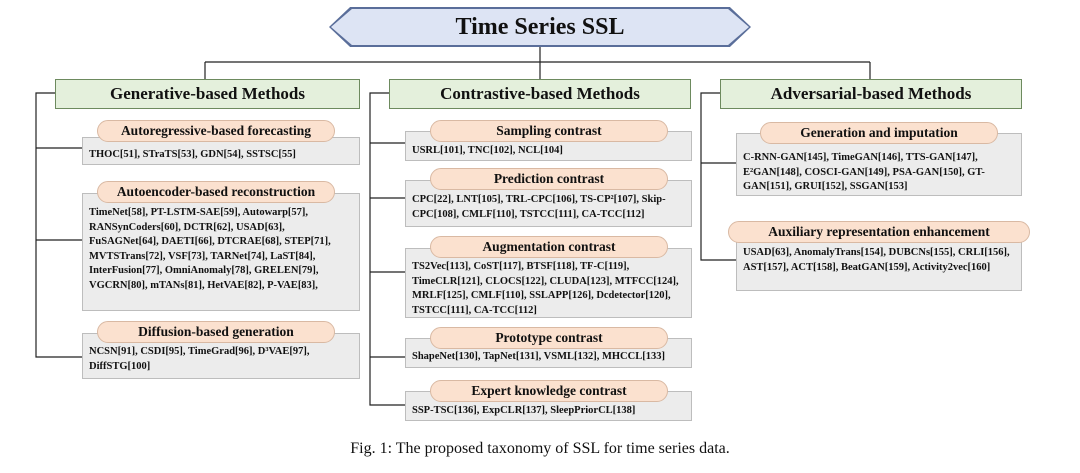  What do you see at coordinates (549, 179) in the screenshot?
I see `subcategory-label-prediction: Prediction contrast` at bounding box center [549, 179].